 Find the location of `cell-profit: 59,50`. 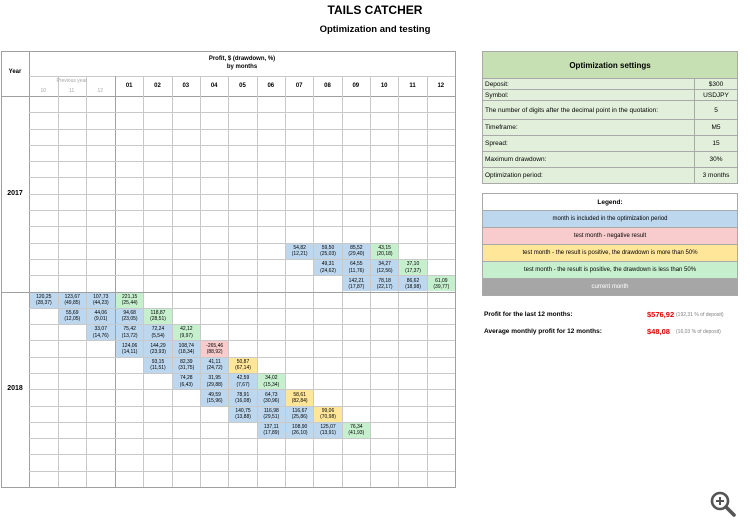

cell-profit: 59,50 is located at coordinates (328, 247).